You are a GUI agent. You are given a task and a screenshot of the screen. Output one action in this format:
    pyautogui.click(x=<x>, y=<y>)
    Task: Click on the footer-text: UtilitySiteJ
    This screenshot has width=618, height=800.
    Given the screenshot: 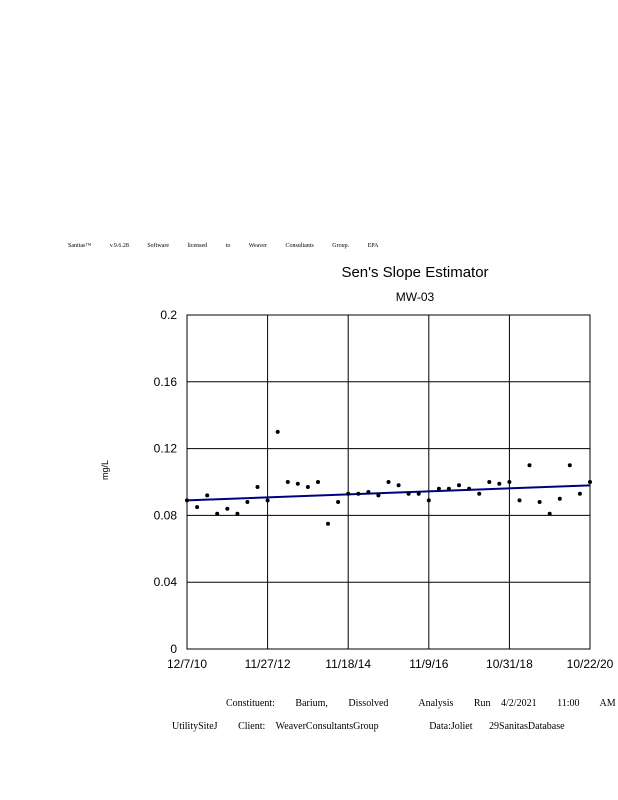 What is the action you would take?
    pyautogui.click(x=195, y=726)
    